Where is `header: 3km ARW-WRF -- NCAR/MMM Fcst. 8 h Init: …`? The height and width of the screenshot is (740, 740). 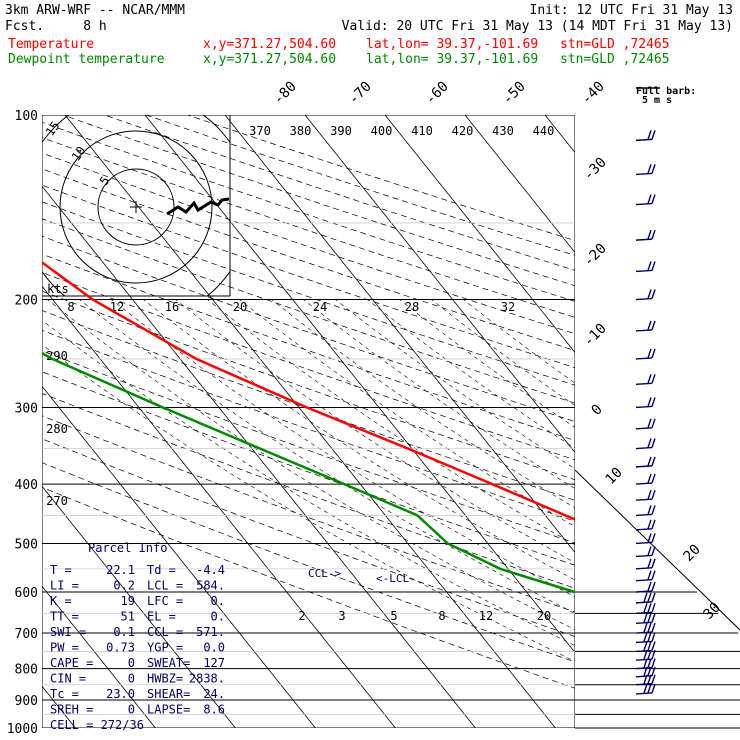 header: 3km ARW-WRF -- NCAR/MMM Fcst. 8 h Init: … is located at coordinates (369, 18).